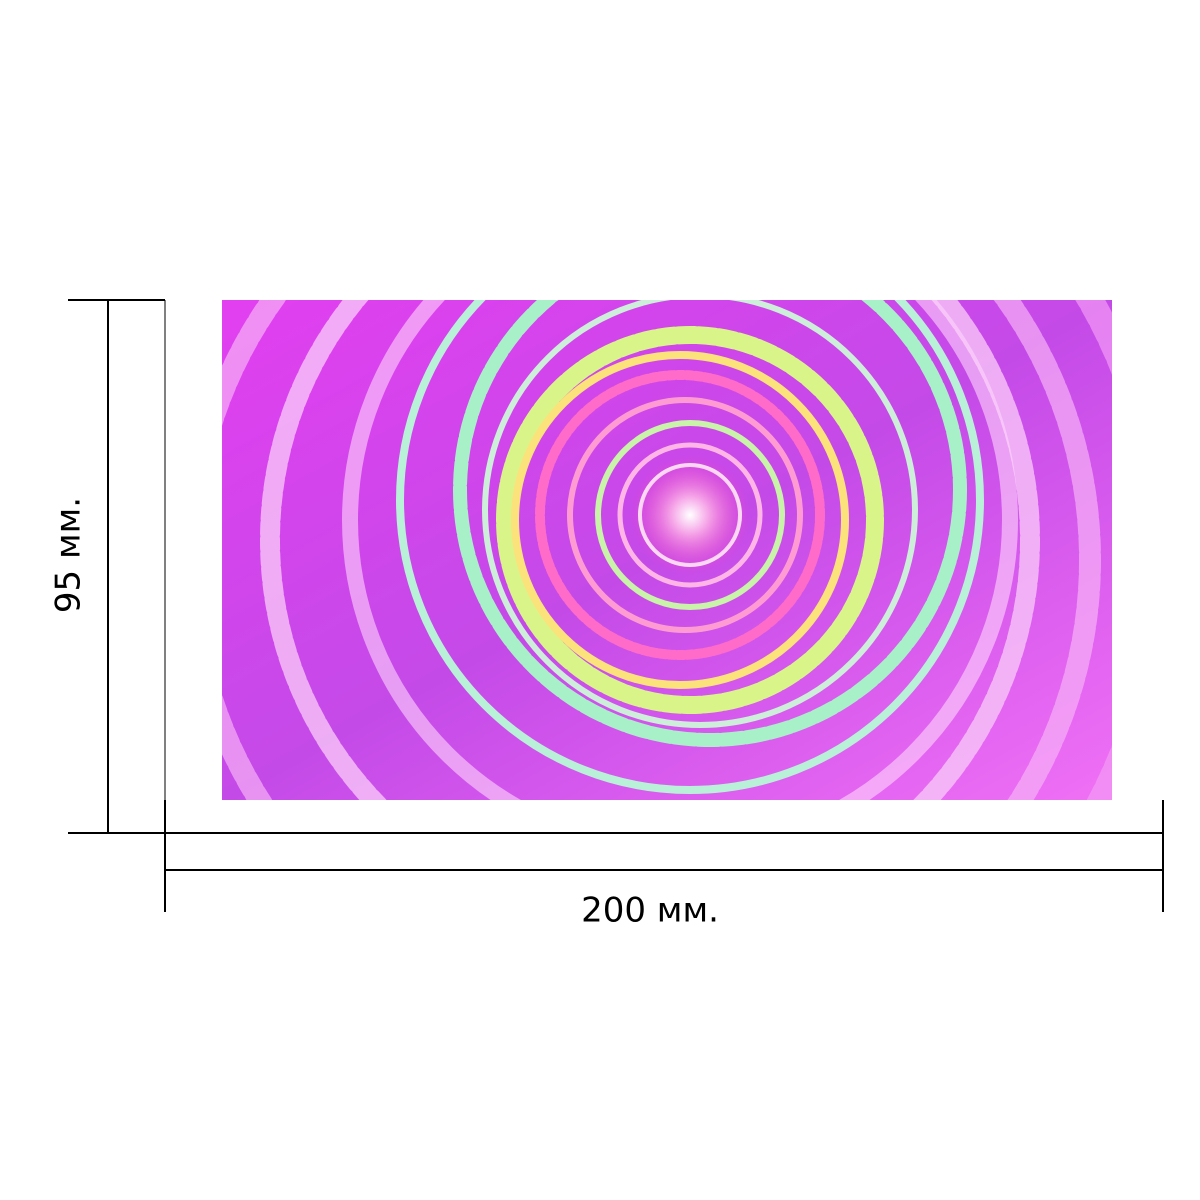 The width and height of the screenshot is (1200, 1200). What do you see at coordinates (664, 865) in the screenshot?
I see `width-dimension: 200 мм.` at bounding box center [664, 865].